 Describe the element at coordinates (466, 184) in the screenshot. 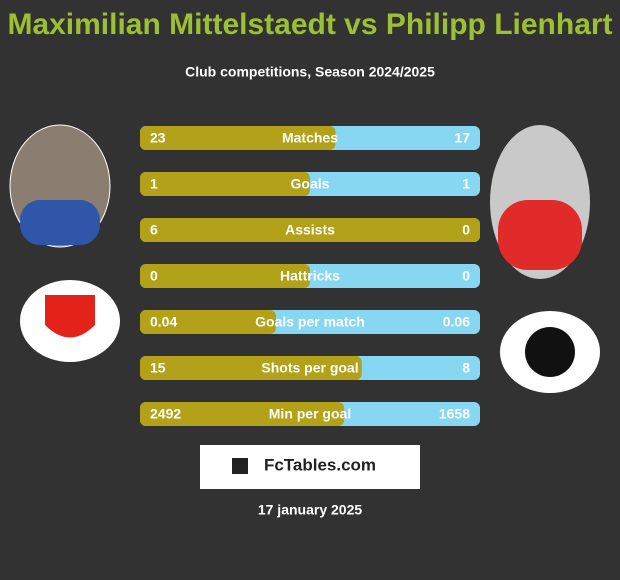

I see `value-right: 1` at that location.